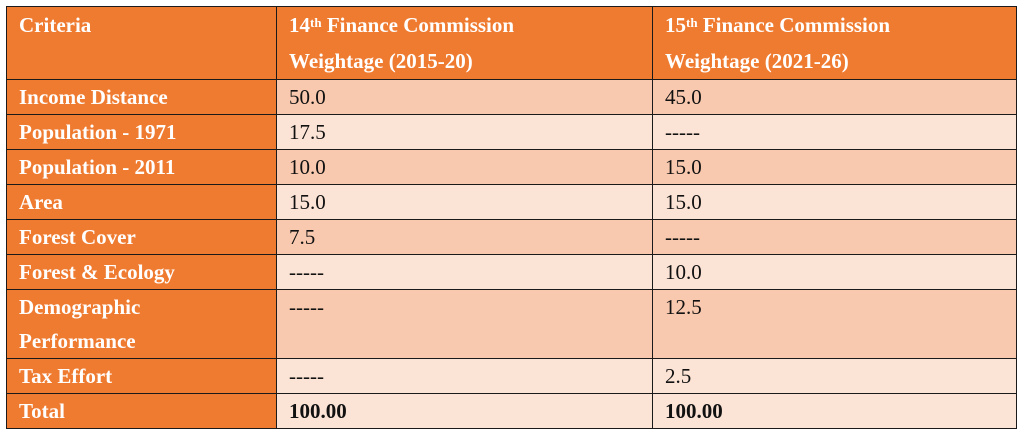 The height and width of the screenshot is (436, 1024). Describe the element at coordinates (141, 43) in the screenshot. I see `header-criteria: Criteria` at that location.